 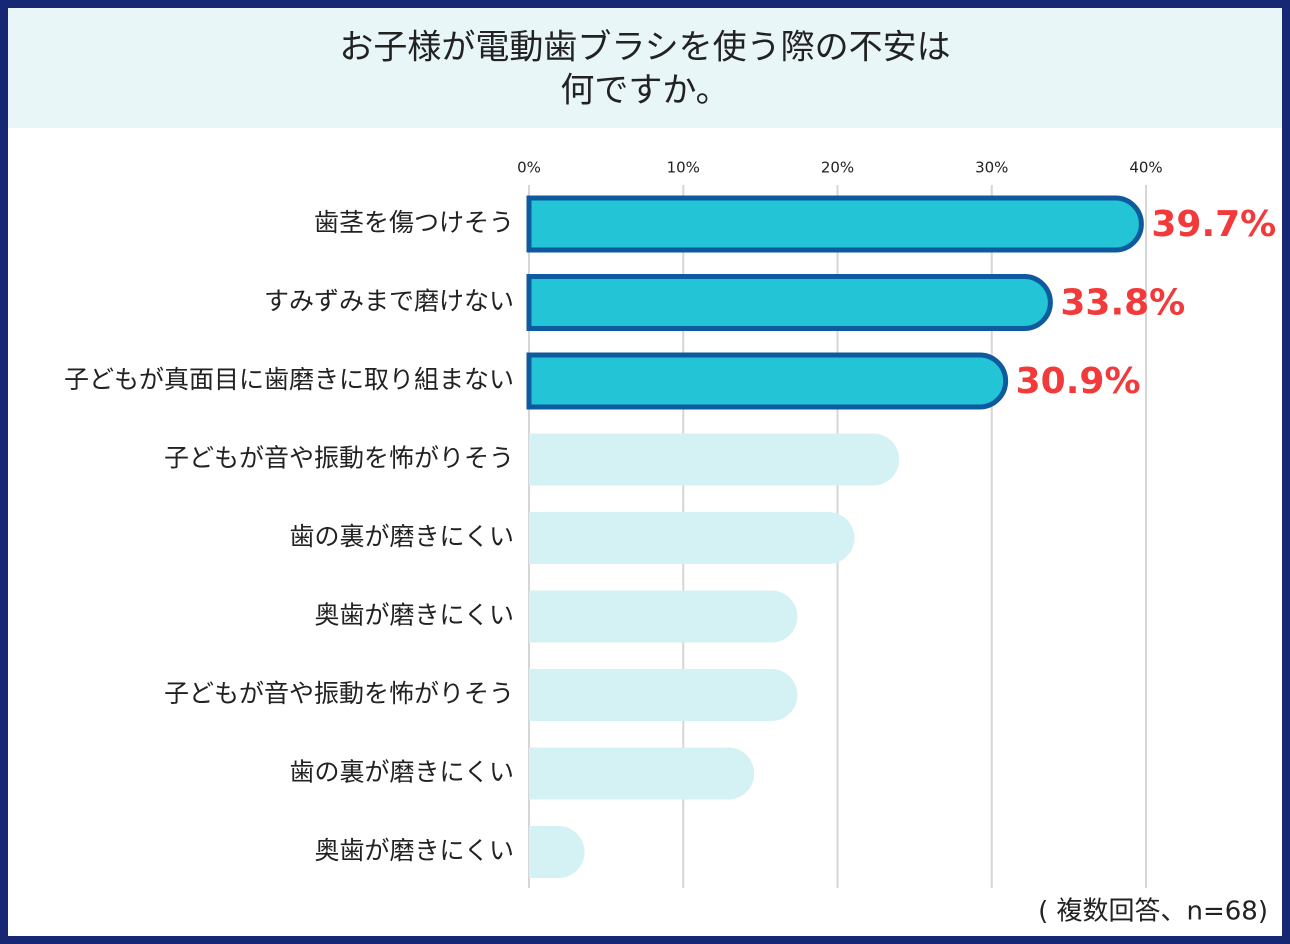 I want to click on title-band, so click(x=645, y=68).